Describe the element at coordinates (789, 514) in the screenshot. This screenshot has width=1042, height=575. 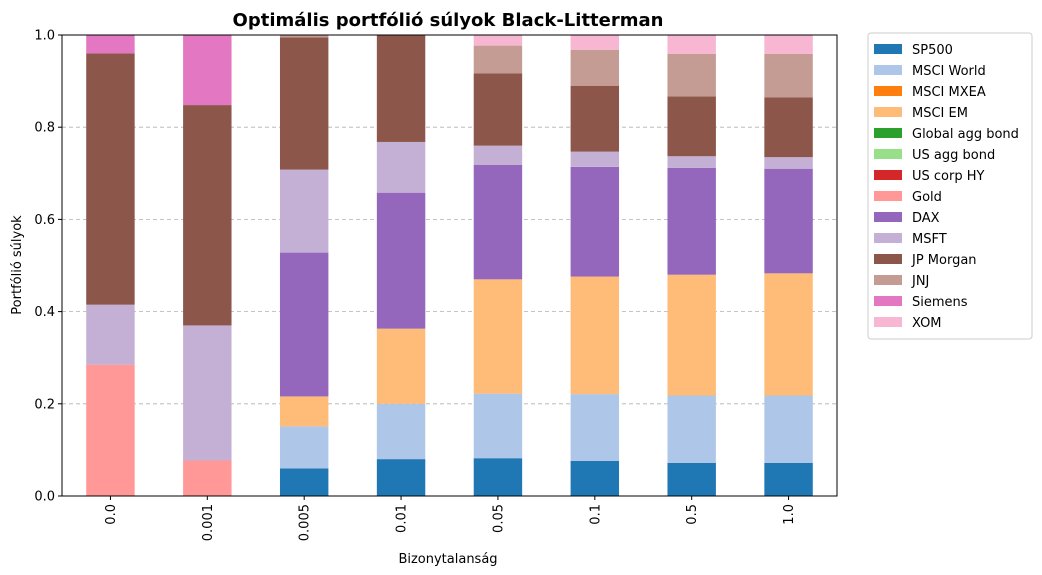
I see `x-tick-label: 1.0` at that location.